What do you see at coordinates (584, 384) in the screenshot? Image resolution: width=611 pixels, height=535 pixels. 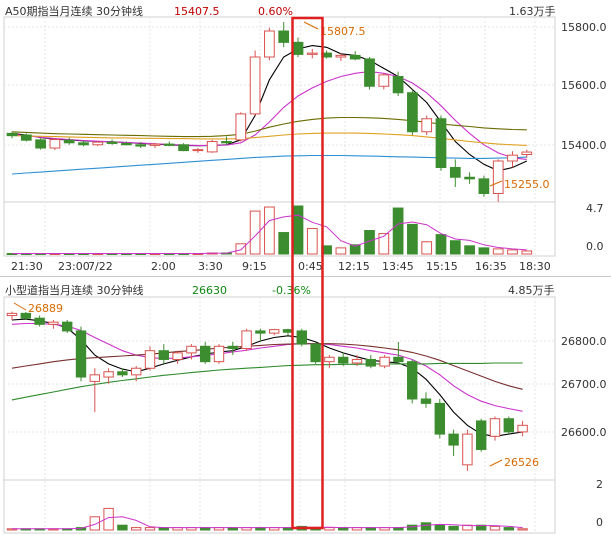 I see `dow-ytick-2: 26700.0` at bounding box center [584, 384].